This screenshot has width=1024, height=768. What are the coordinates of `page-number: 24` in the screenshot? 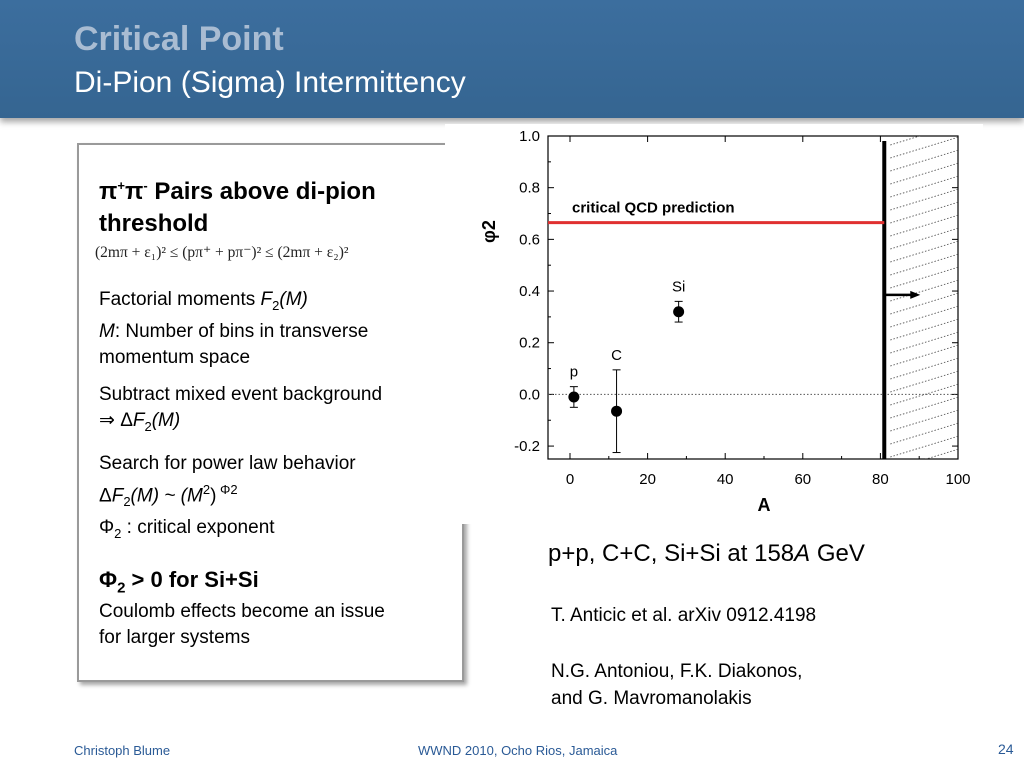 It's located at (1006, 749).